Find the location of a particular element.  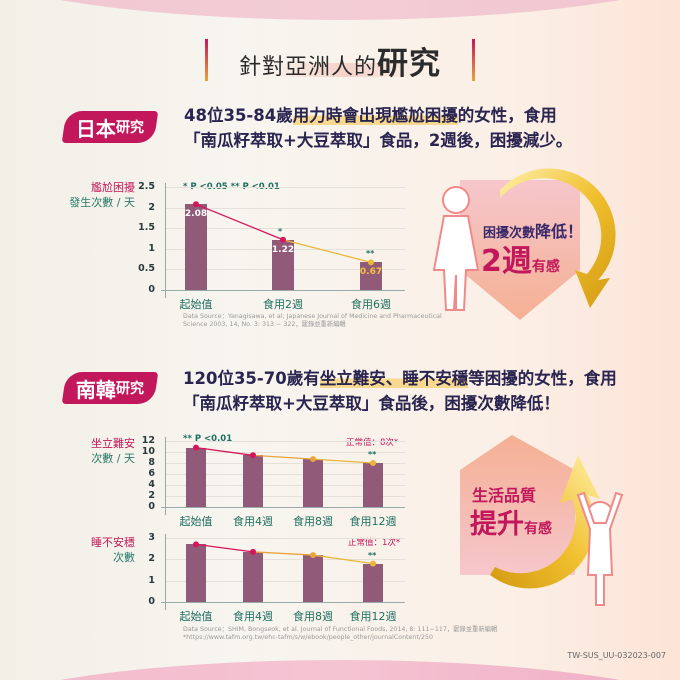

y-tick-label: 1 is located at coordinates (151, 580).